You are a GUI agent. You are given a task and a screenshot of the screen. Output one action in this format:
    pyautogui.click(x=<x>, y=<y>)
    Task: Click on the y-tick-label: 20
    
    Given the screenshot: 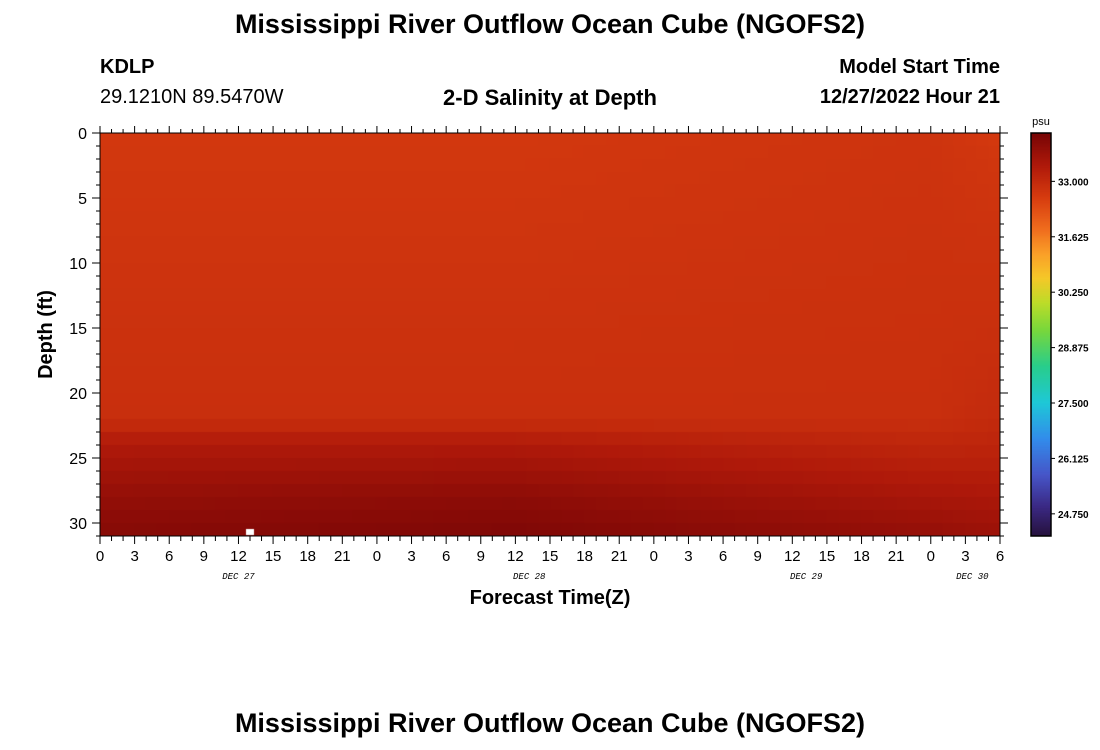 What is the action you would take?
    pyautogui.click(x=78, y=394)
    